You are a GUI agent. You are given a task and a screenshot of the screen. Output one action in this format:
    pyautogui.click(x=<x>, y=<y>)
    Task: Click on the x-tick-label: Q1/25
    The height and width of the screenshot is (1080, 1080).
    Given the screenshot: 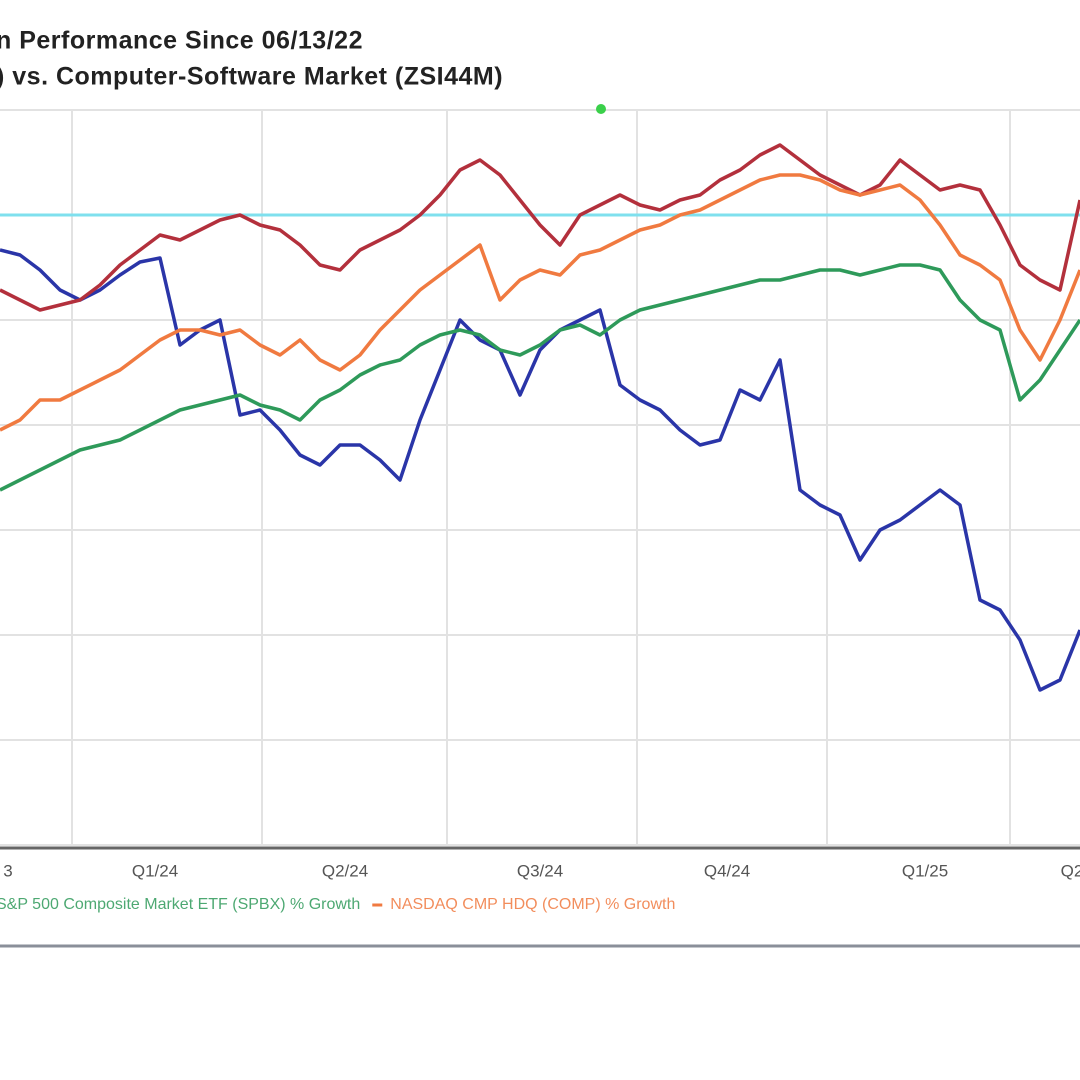 What is the action you would take?
    pyautogui.click(x=925, y=870)
    